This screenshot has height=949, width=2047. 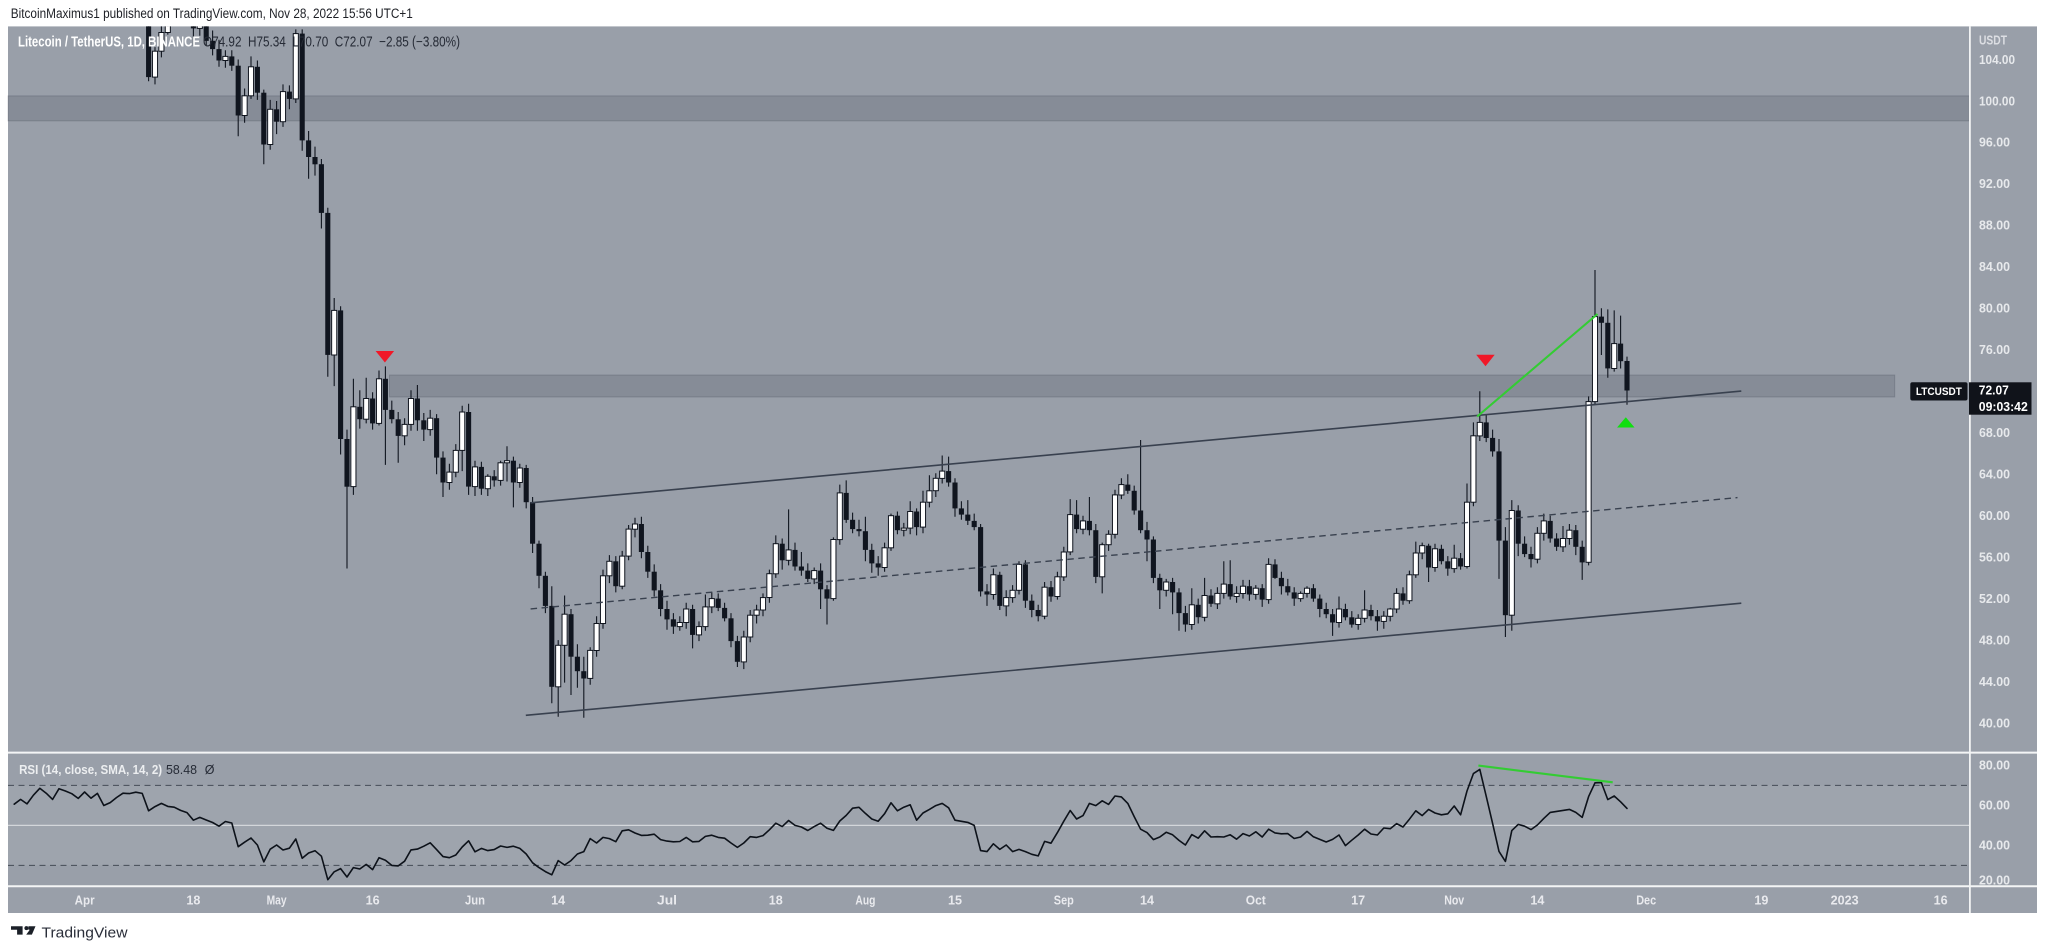 What do you see at coordinates (1994, 350) in the screenshot?
I see `svg-text: 76.00` at bounding box center [1994, 350].